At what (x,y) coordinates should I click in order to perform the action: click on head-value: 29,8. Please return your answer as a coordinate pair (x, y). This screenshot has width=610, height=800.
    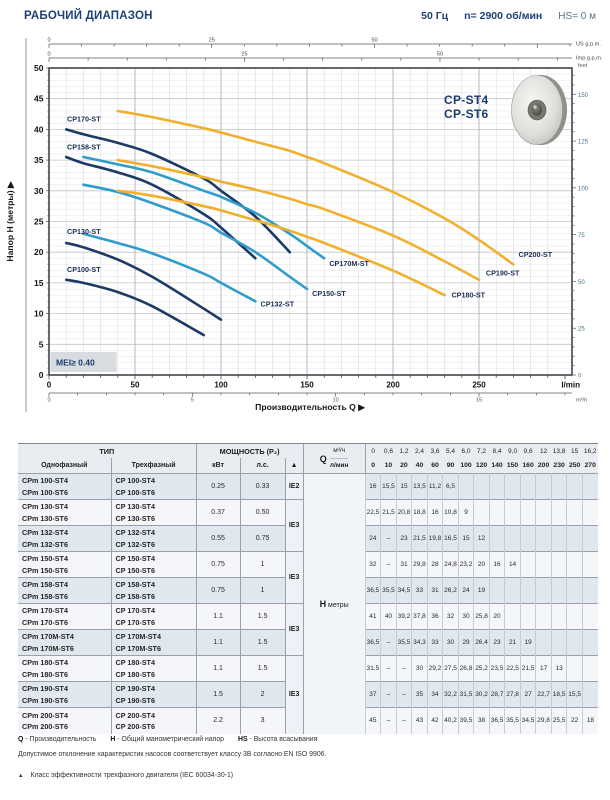
    Looking at the image, I should click on (543, 720).